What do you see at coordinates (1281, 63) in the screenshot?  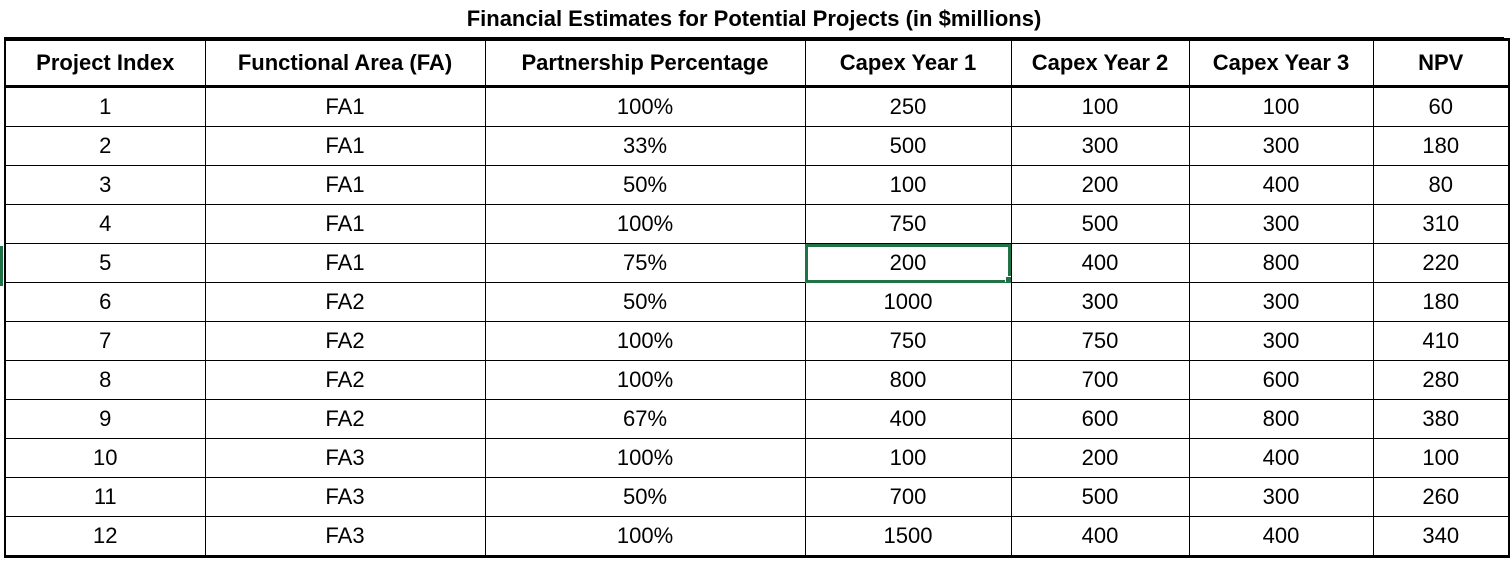 I see `header-capex-year-3: Capex Year 3` at bounding box center [1281, 63].